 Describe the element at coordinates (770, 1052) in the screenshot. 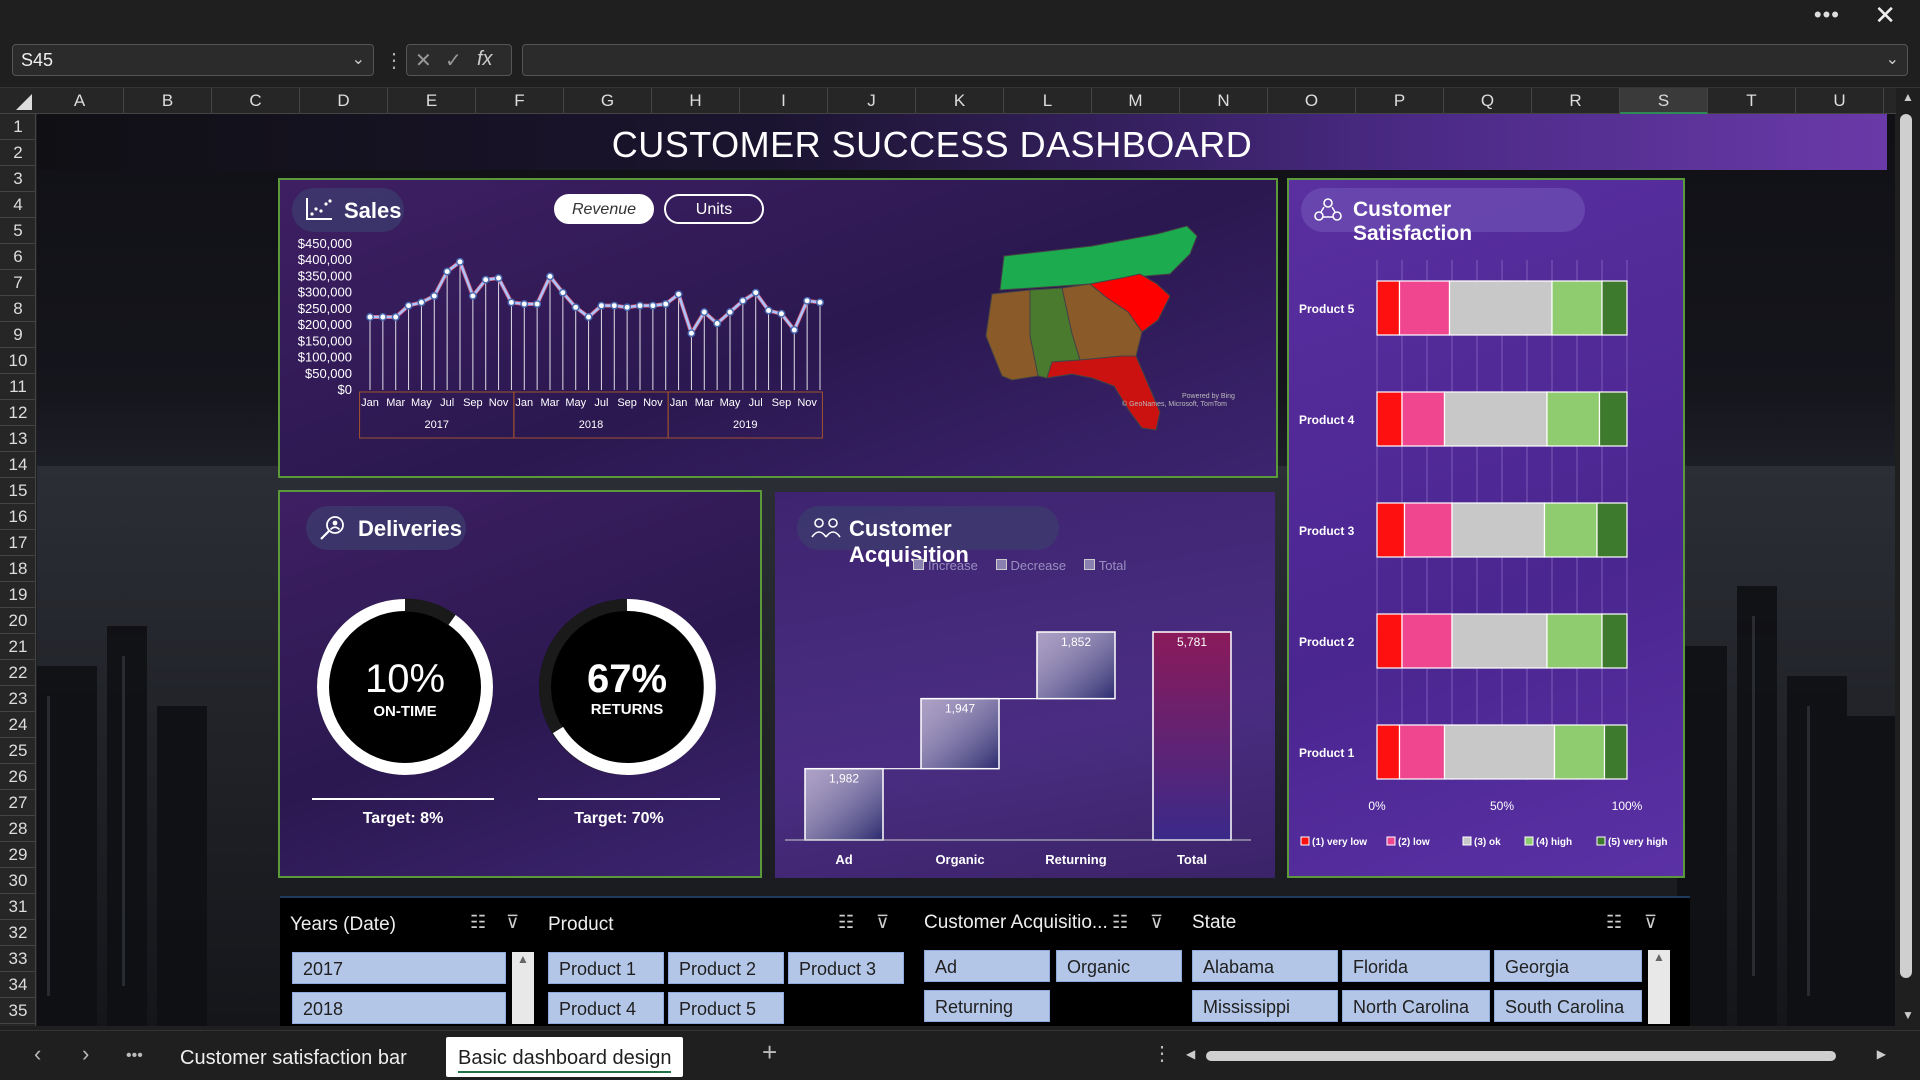

I see `add-sheet-icon: +` at that location.